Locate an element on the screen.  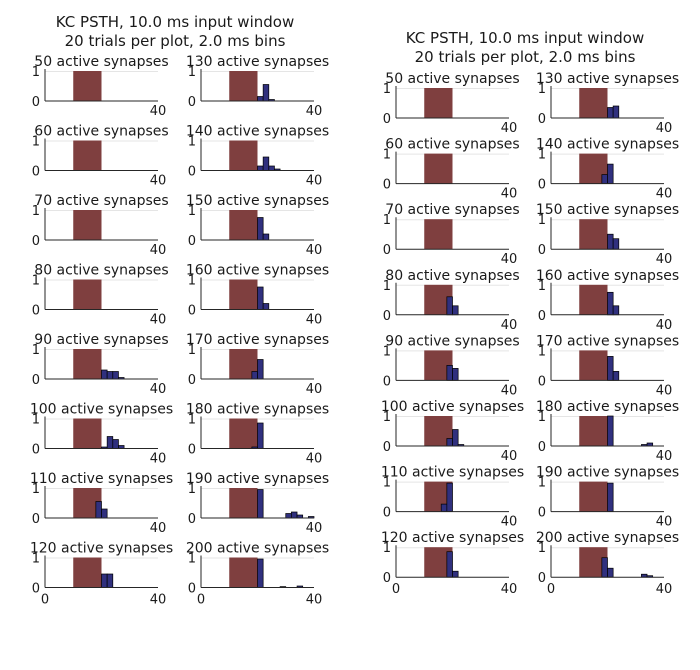
fig2-panel-2-stimulus-window is located at coordinates (593, 103).